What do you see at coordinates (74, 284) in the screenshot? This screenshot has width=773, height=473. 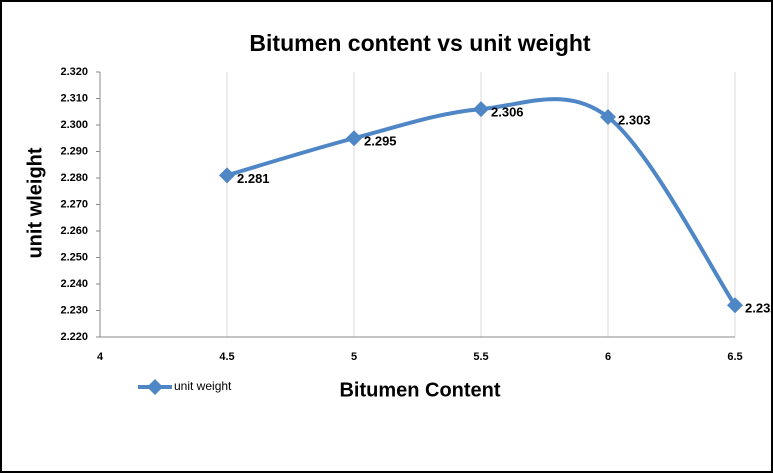 I see `y-tick-label: 2.240` at bounding box center [74, 284].